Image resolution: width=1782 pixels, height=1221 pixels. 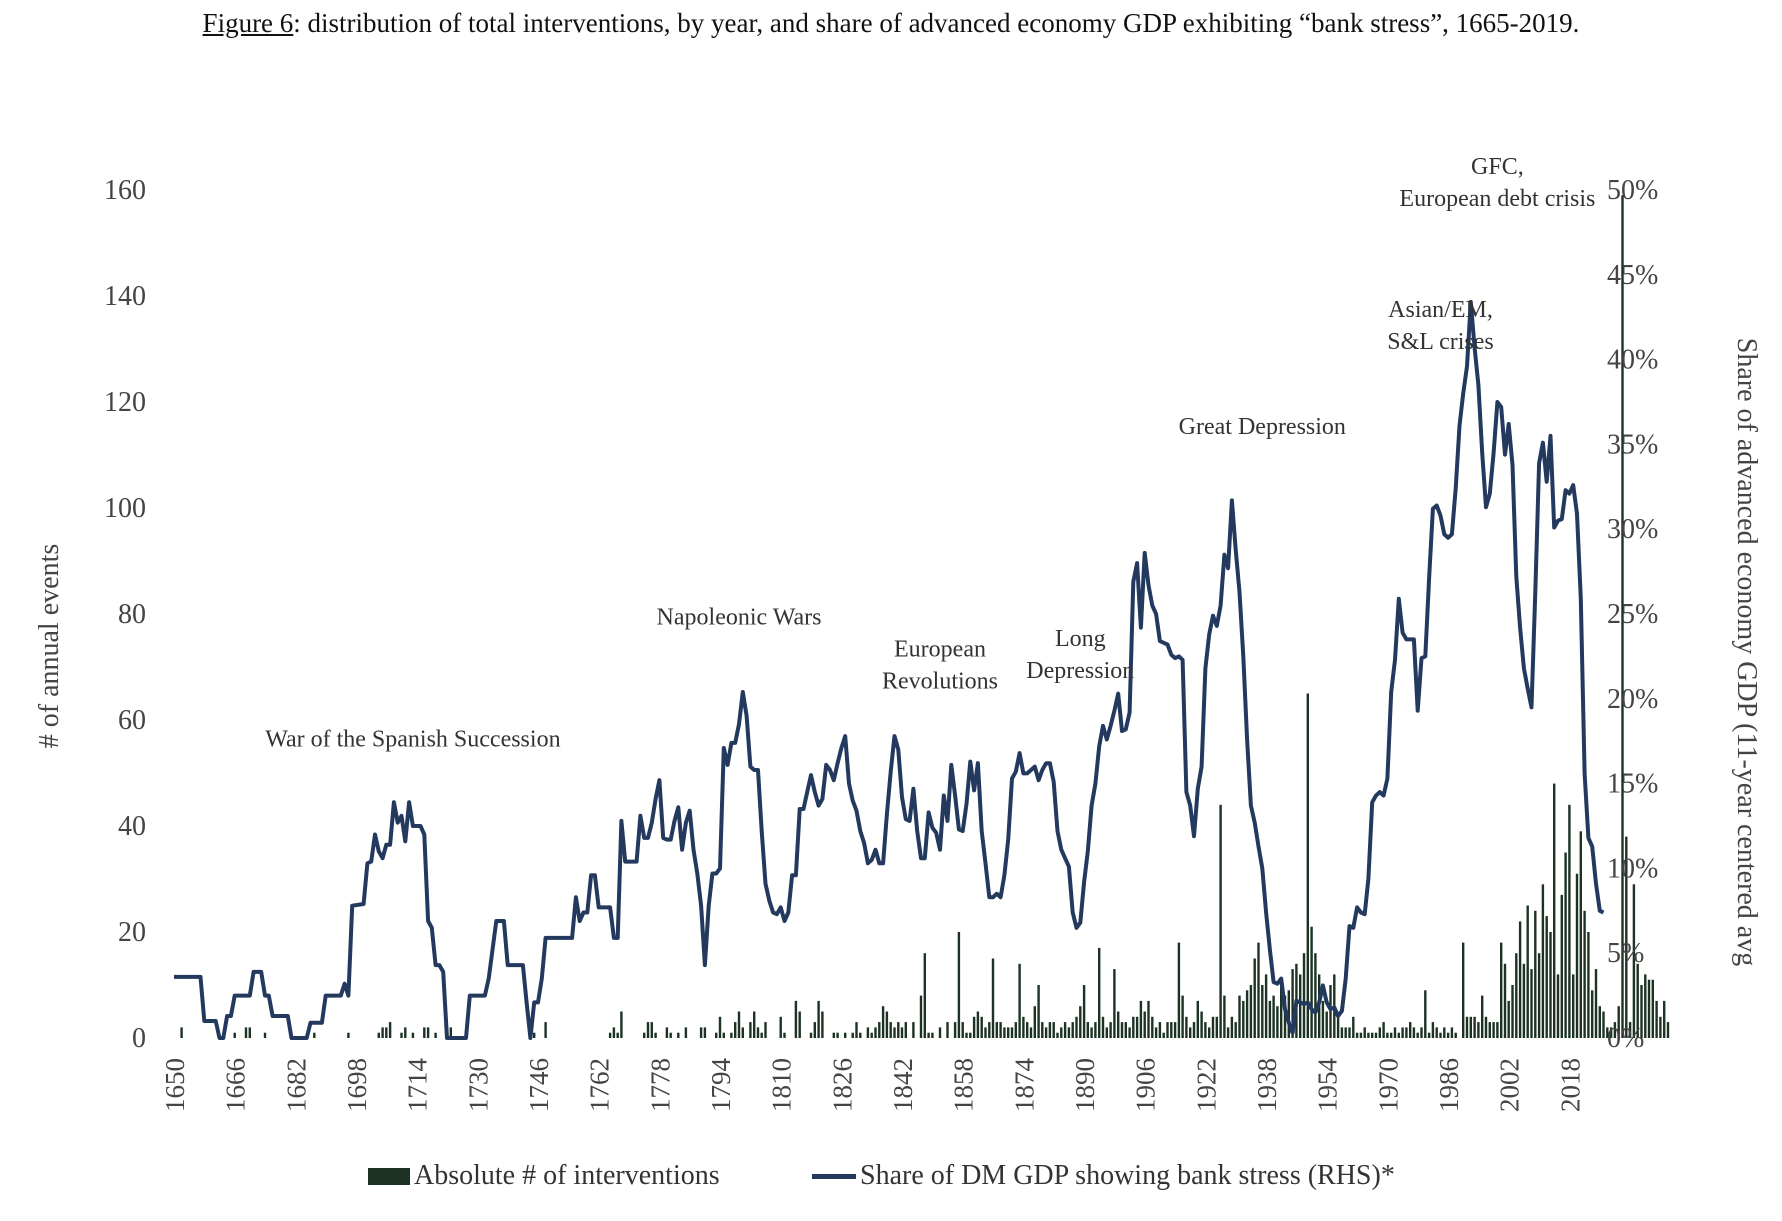 What do you see at coordinates (1622, 617) in the screenshot?
I see `bar-2032` at bounding box center [1622, 617].